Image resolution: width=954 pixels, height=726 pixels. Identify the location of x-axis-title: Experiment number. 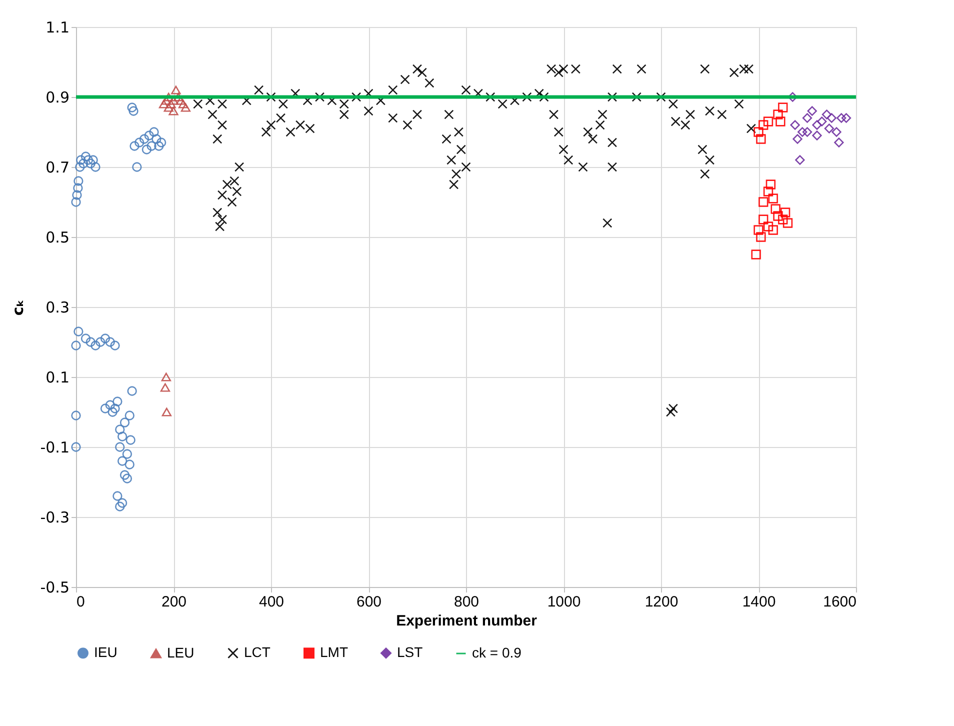
(467, 621).